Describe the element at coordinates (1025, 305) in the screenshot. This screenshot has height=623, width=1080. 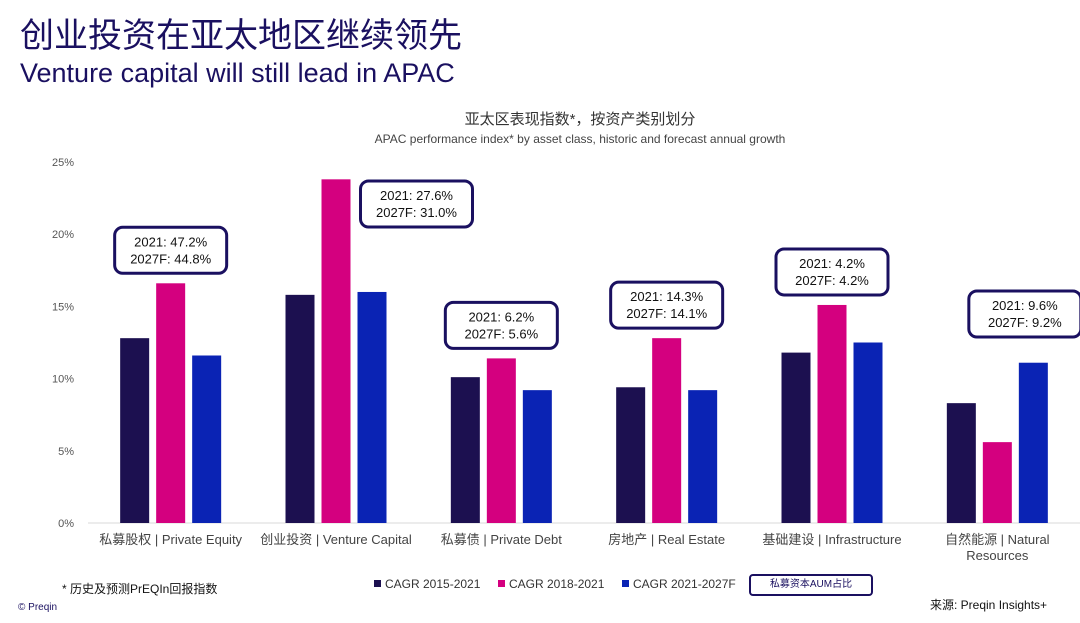
I see `annotation-line-2021: 2021: 9.6%` at that location.